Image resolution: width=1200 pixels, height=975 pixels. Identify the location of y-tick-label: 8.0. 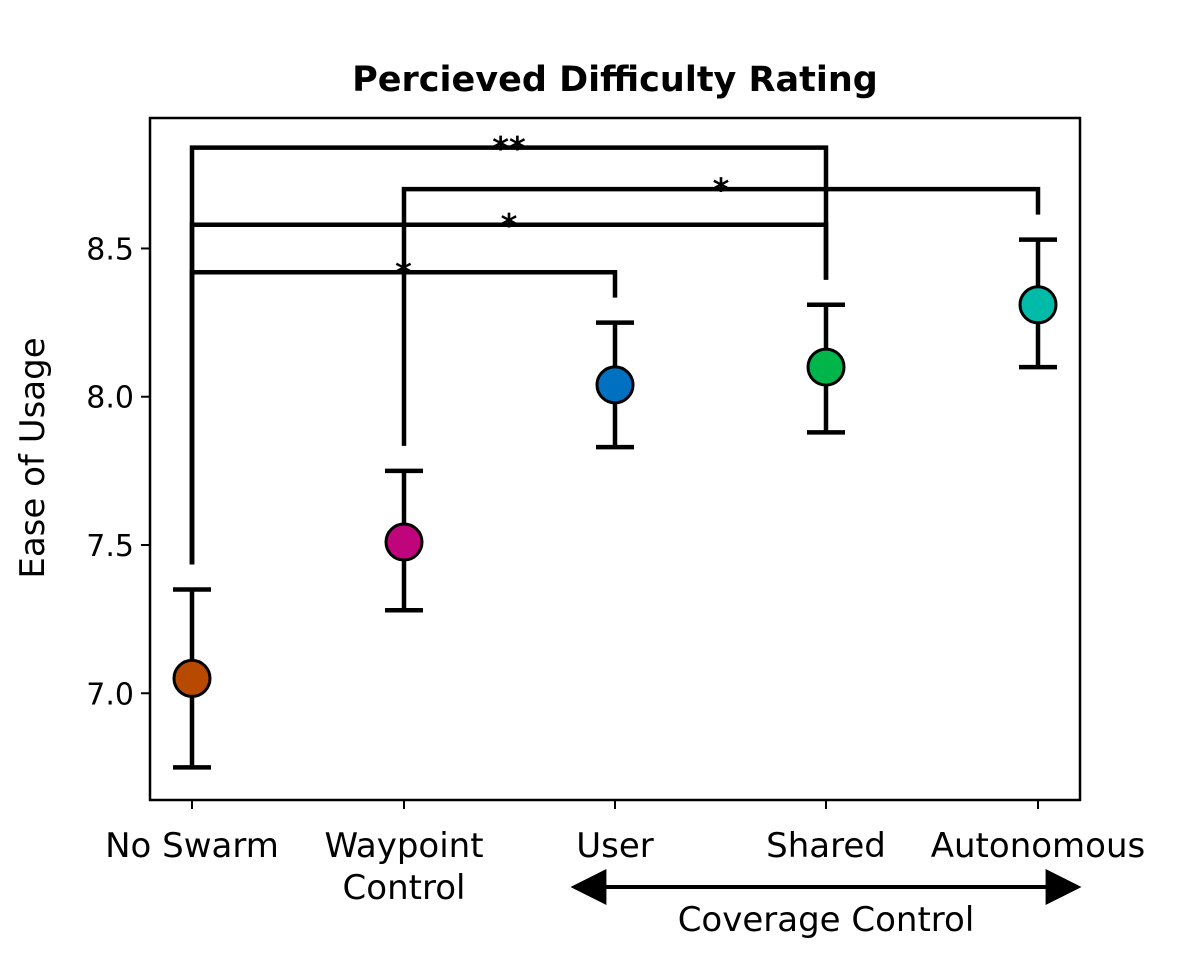
(110, 398).